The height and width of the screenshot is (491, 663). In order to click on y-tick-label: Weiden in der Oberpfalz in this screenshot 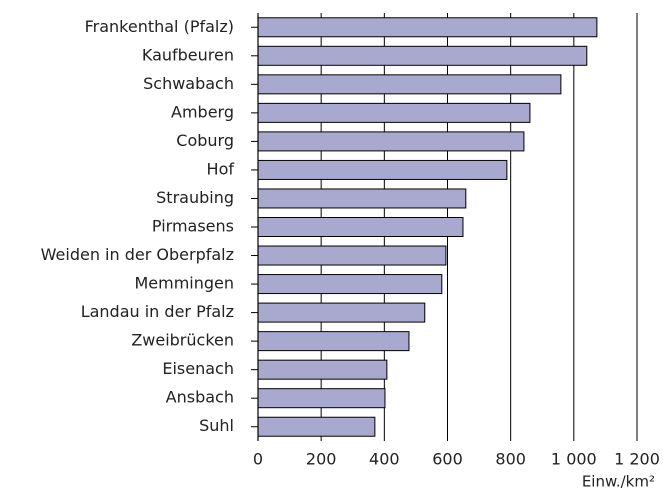, I will do `click(137, 254)`.